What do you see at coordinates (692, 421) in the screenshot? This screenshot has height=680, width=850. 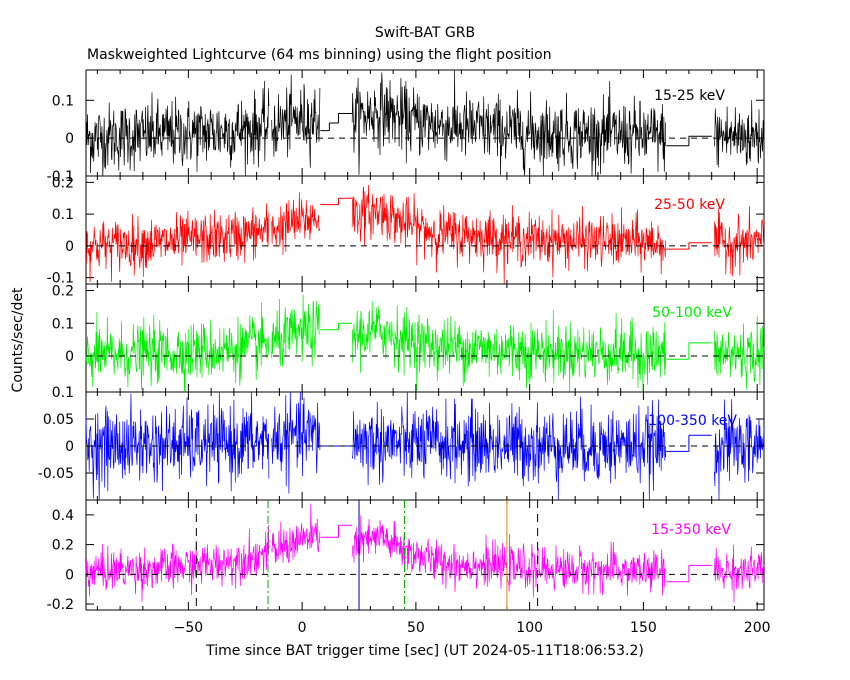 I see `band-label: 100-350 keV` at bounding box center [692, 421].